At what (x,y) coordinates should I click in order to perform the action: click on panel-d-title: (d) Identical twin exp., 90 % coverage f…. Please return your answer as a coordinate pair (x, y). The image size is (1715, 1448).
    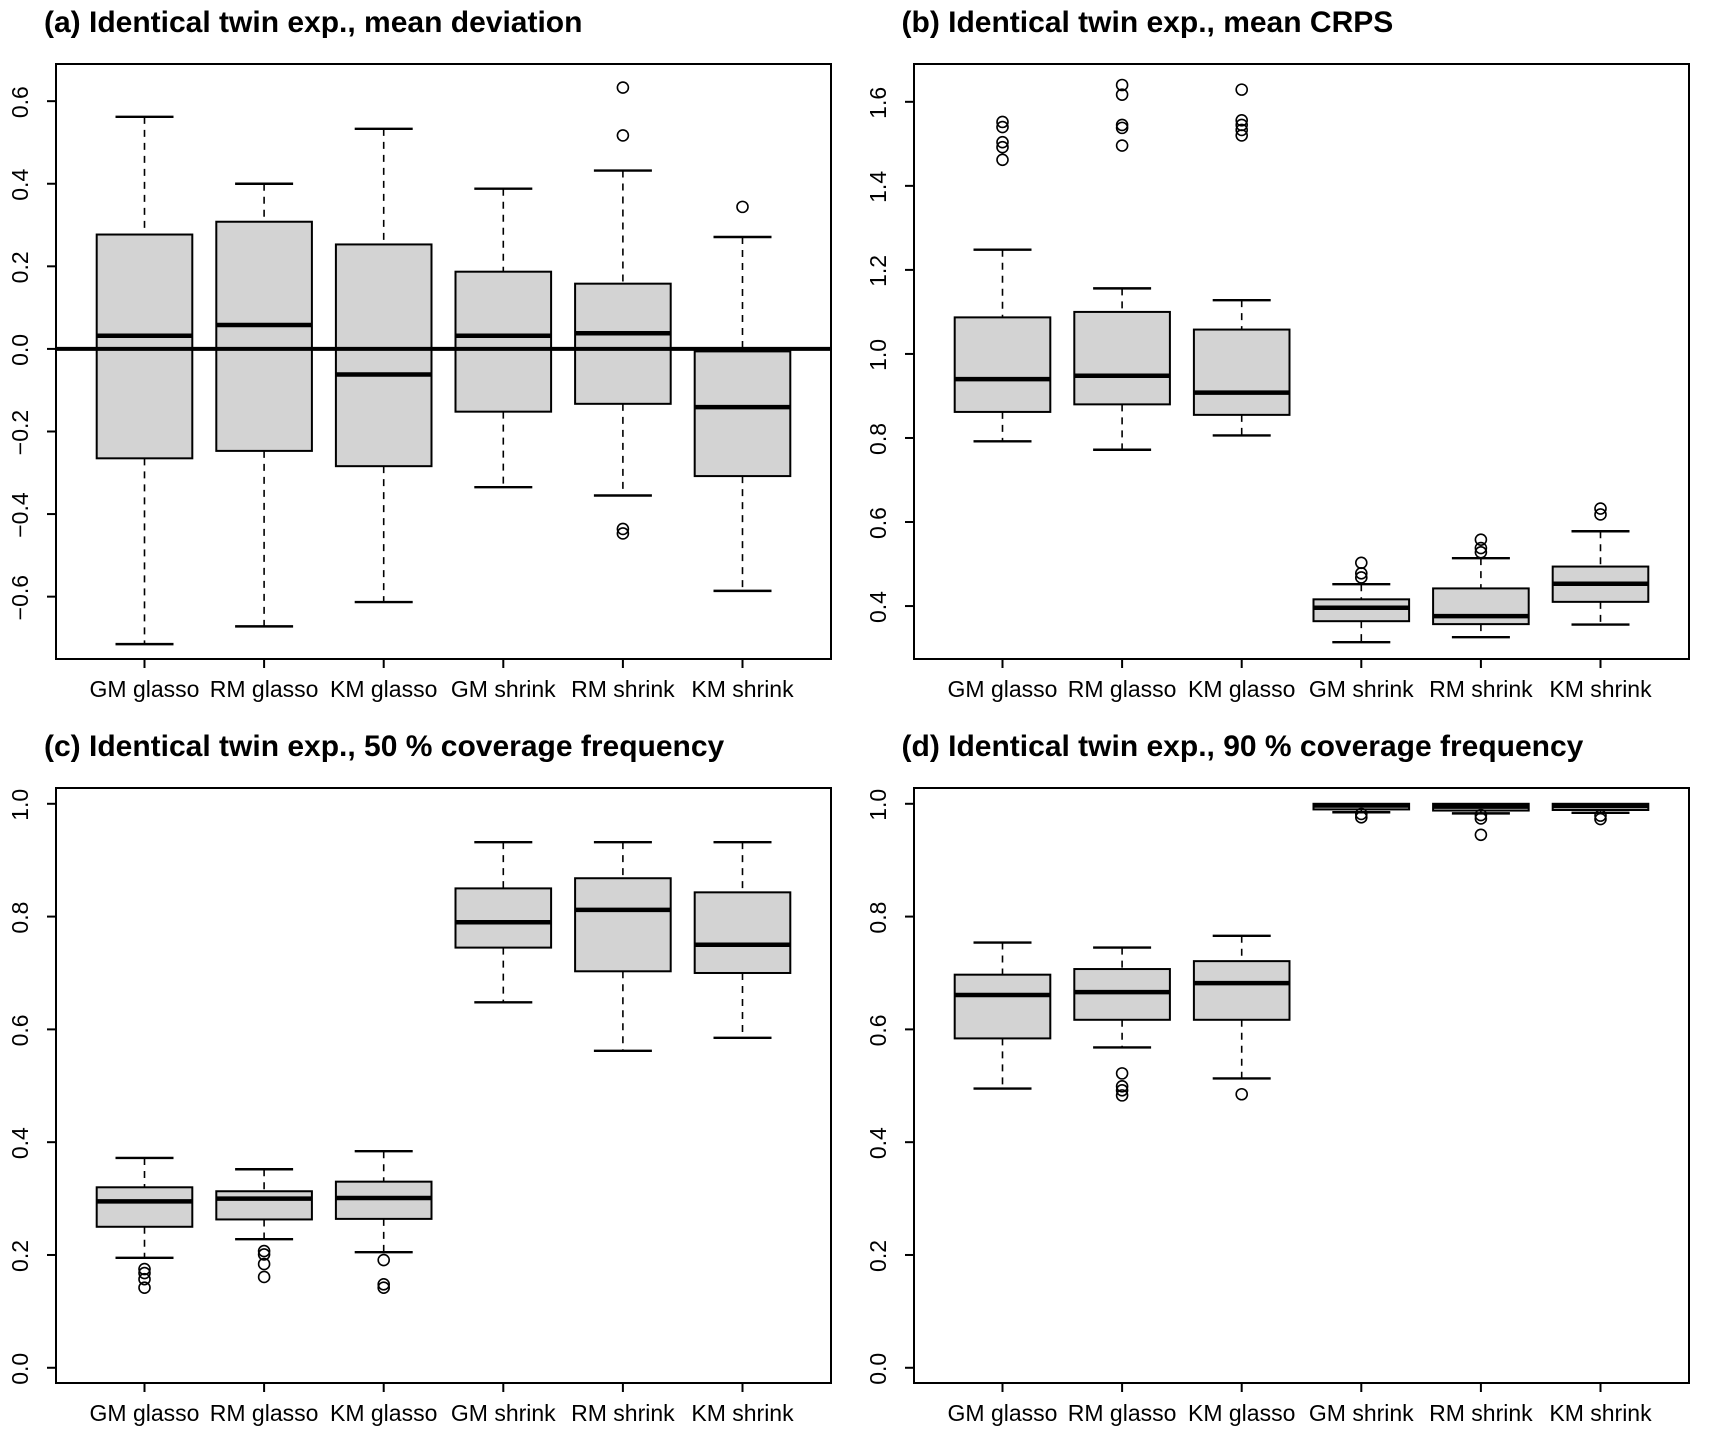
    Looking at the image, I should click on (1242, 746).